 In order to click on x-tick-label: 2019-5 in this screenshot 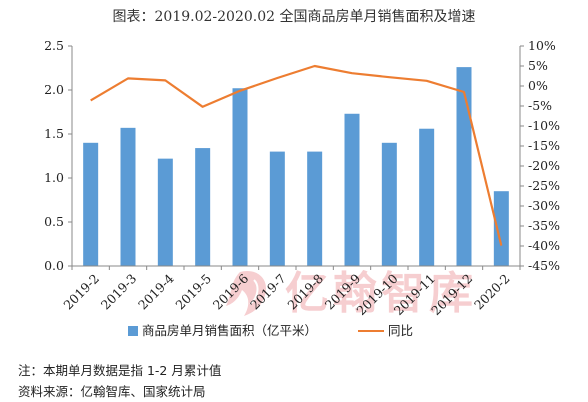, I will do `click(193, 292)`.